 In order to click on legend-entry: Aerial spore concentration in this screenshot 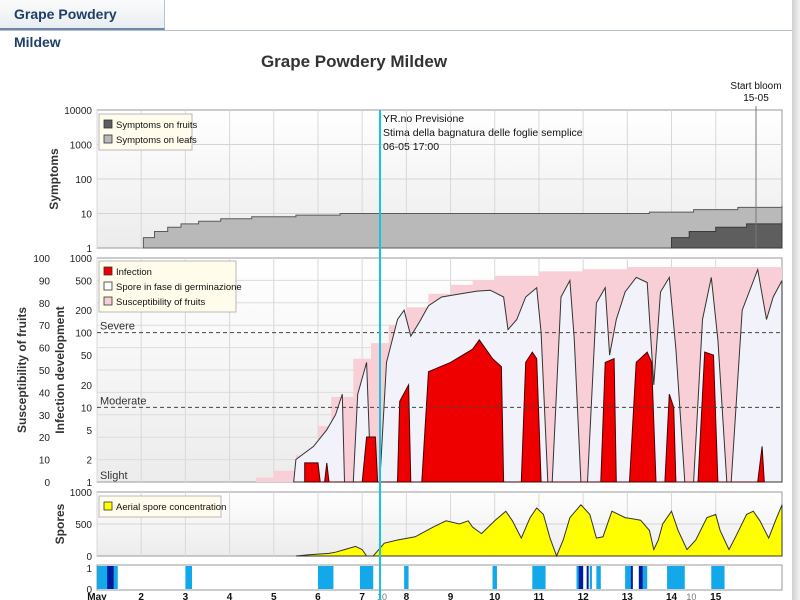, I will do `click(171, 507)`.